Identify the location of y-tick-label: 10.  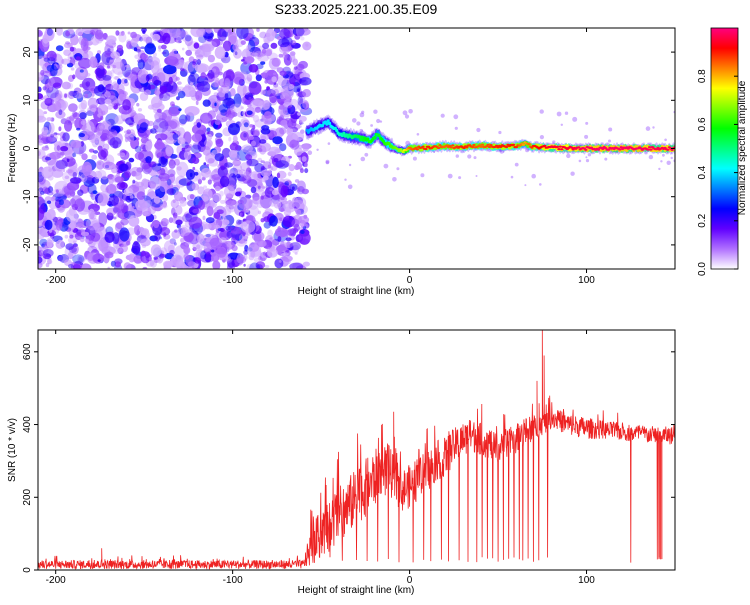
(27, 100).